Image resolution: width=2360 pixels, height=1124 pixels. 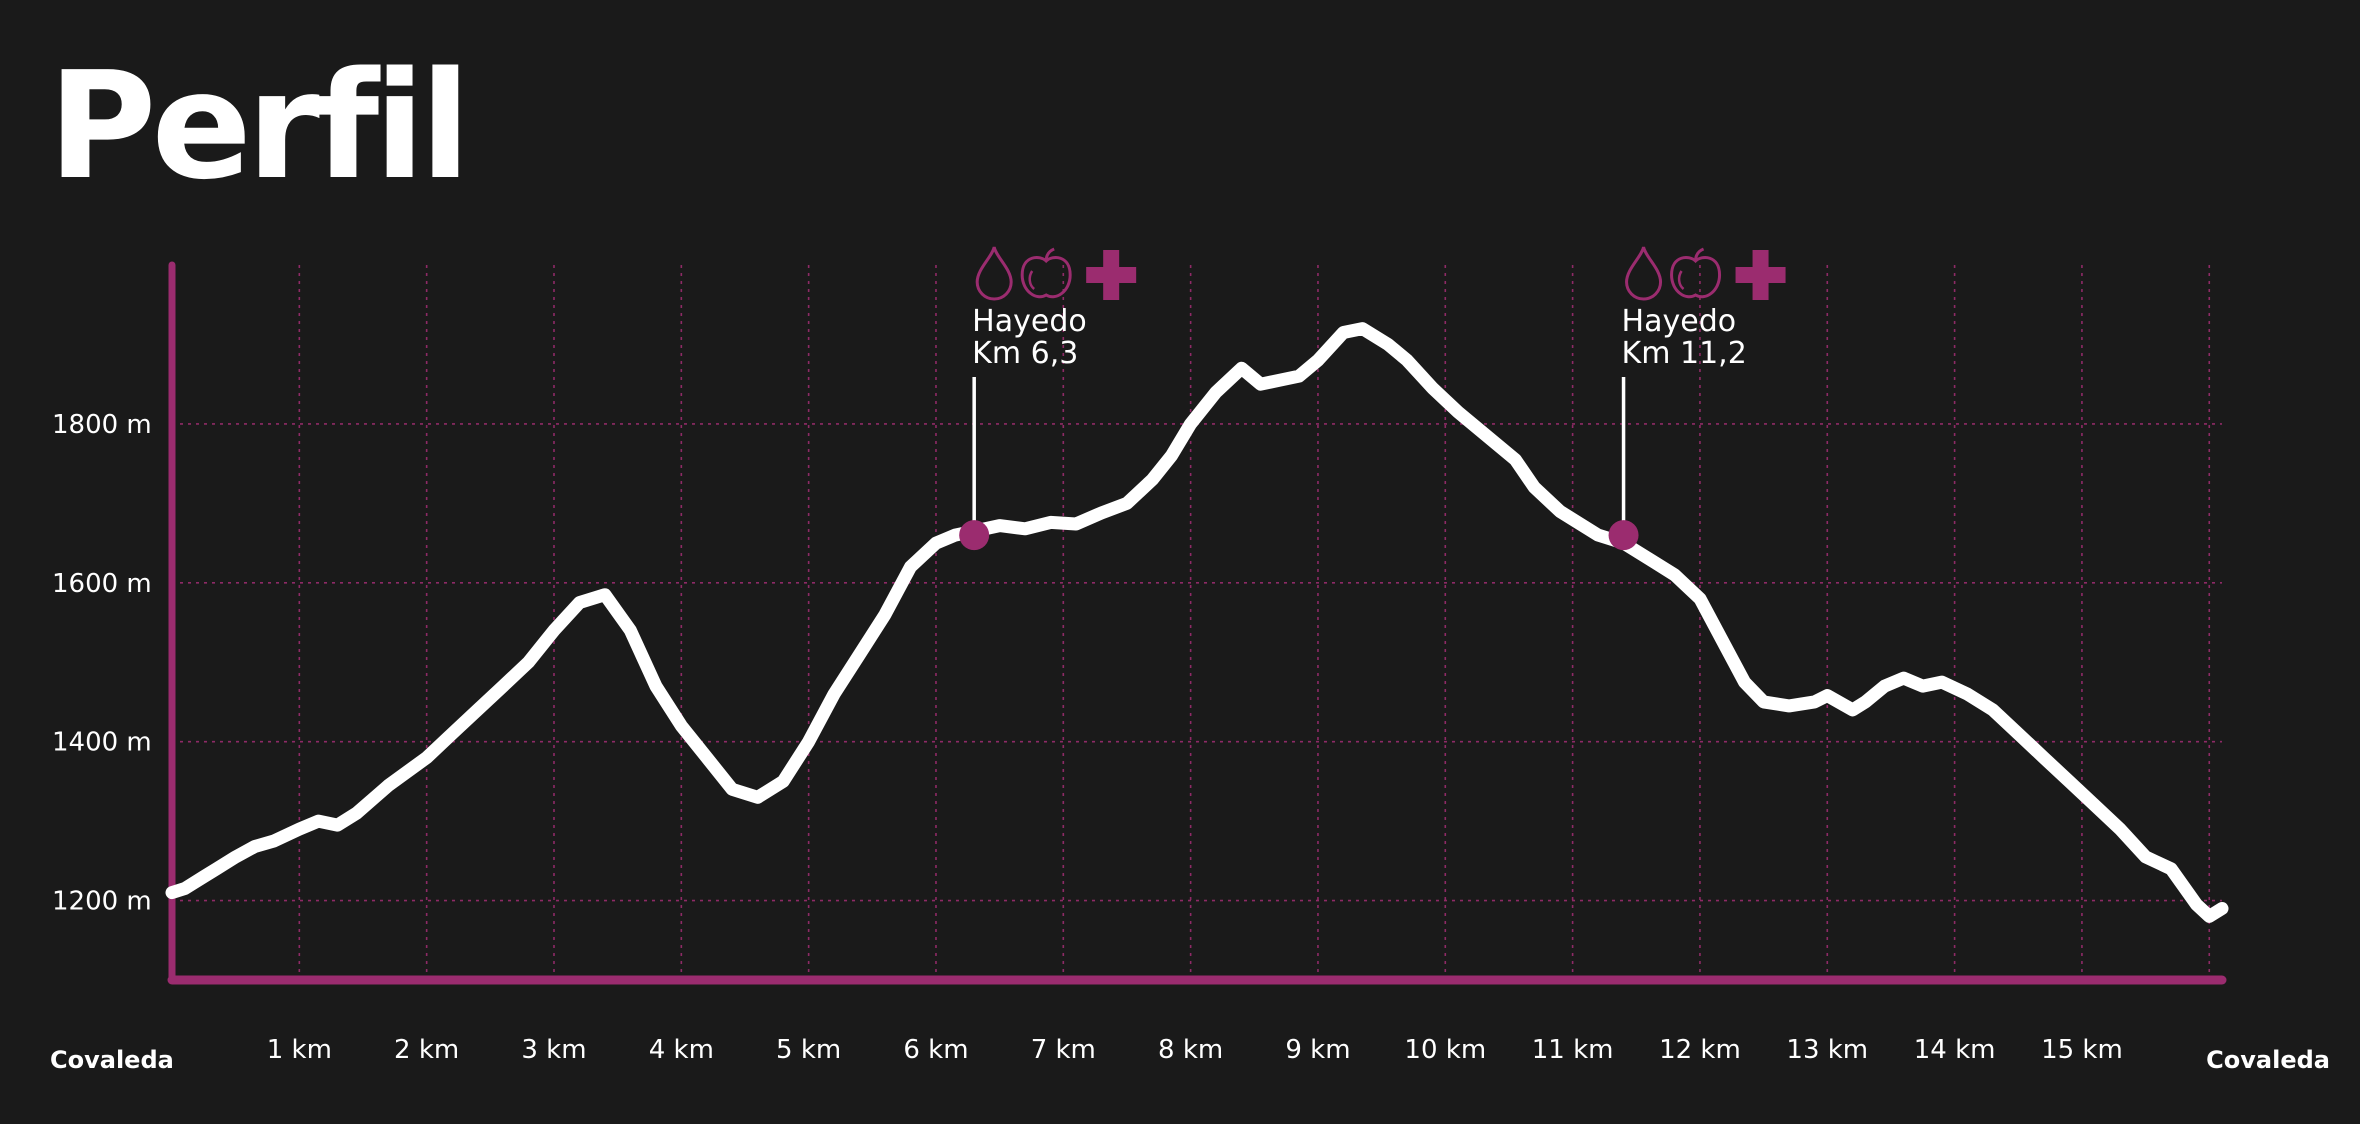 What do you see at coordinates (102, 425) in the screenshot?
I see `y-tick-label: 1800 m` at bounding box center [102, 425].